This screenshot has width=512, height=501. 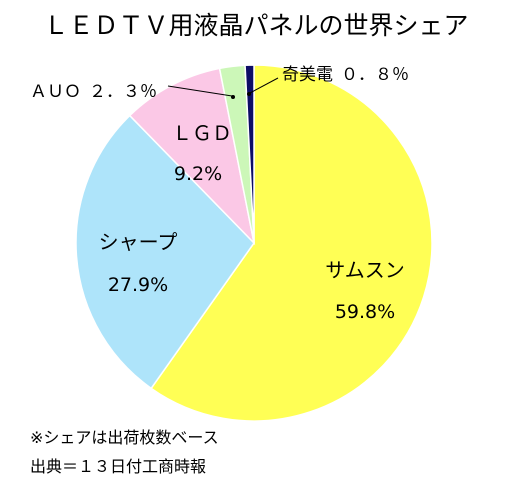 I want to click on slice-value-lgd: 9.2%, so click(x=198, y=174).